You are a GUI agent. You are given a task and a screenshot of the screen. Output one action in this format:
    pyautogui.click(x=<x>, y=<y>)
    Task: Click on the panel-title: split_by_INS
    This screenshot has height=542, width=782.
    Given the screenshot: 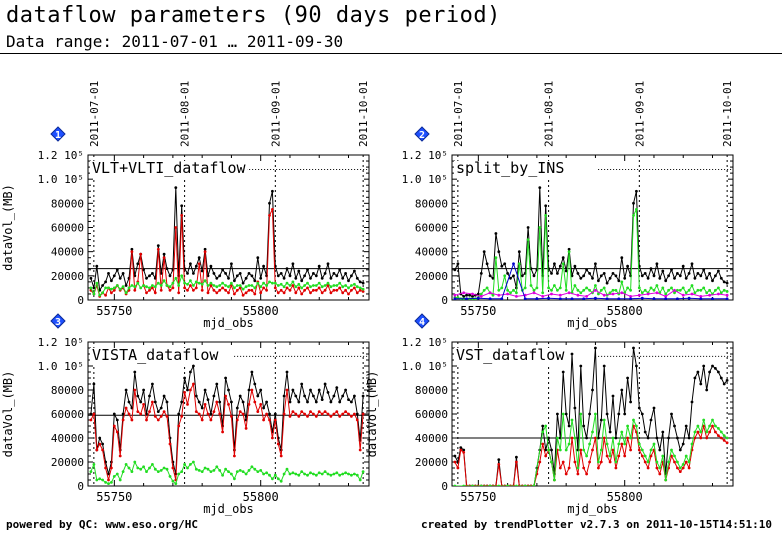 What is the action you would take?
    pyautogui.click(x=510, y=168)
    